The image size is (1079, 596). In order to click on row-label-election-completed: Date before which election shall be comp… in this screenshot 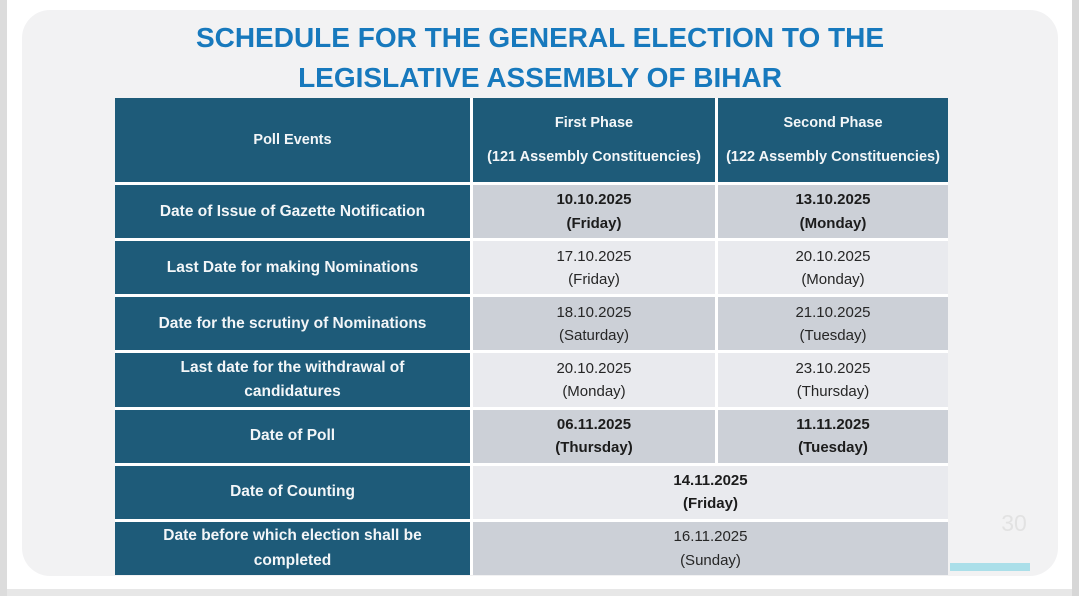, I will do `click(292, 548)`.